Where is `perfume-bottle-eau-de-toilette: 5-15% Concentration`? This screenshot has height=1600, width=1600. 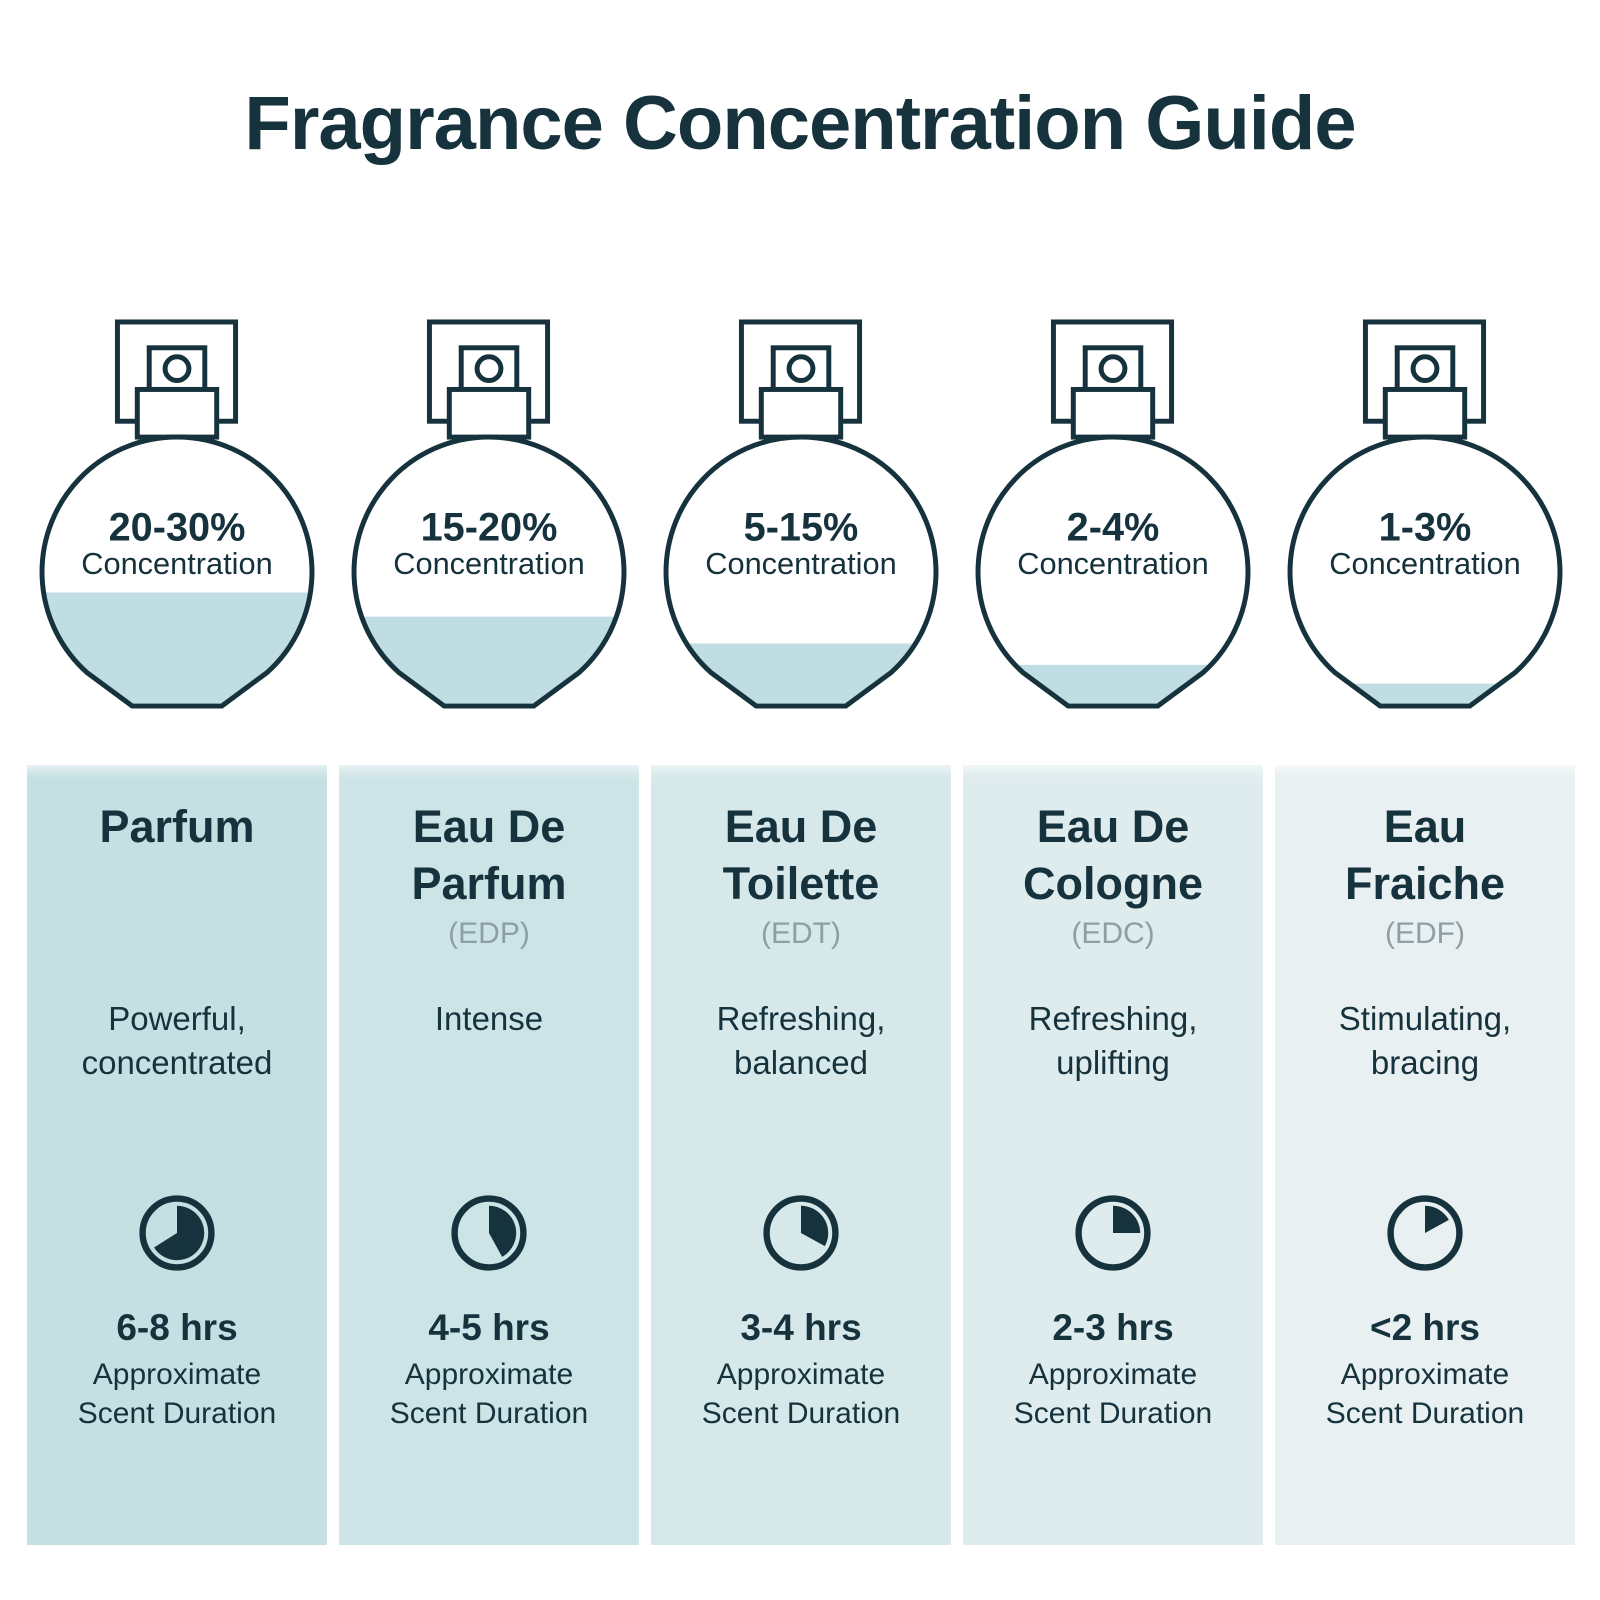
perfume-bottle-eau-de-toilette: 5-15% Concentration is located at coordinates (801, 516).